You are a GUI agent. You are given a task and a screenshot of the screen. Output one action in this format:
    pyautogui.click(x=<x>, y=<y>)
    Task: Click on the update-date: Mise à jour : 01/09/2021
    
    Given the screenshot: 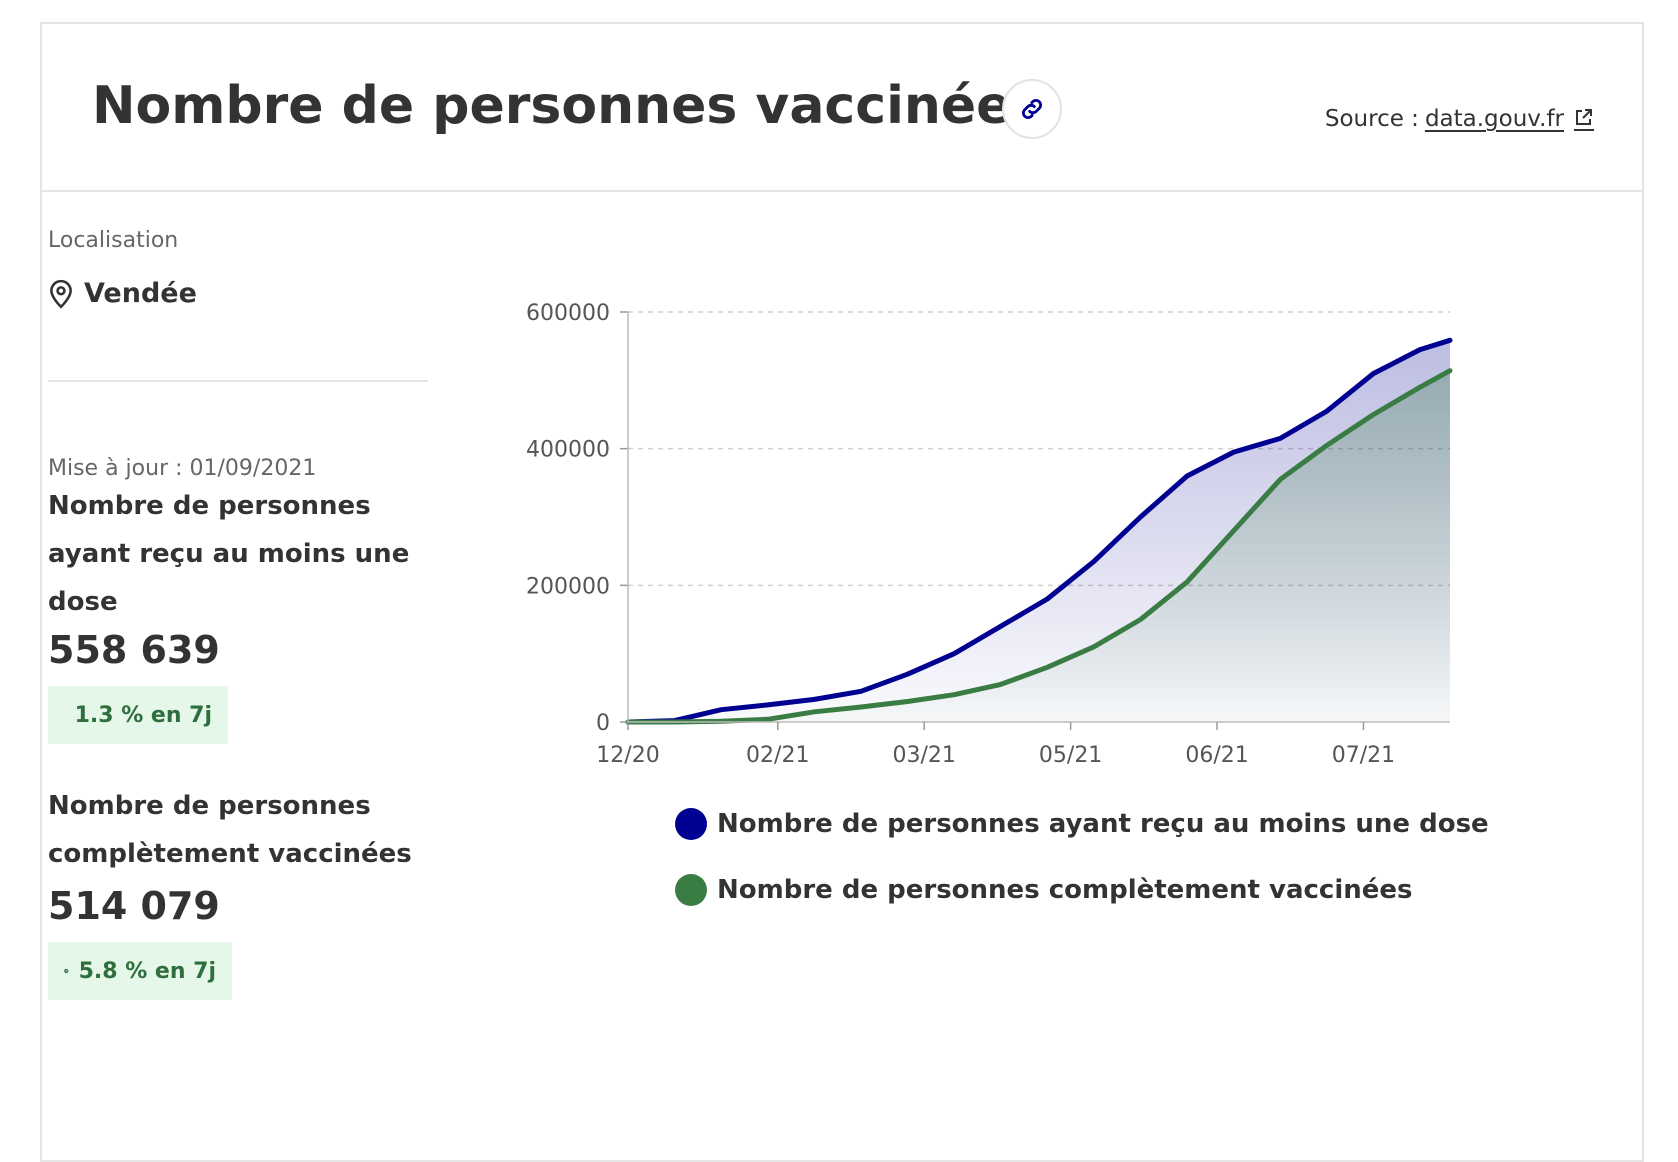 What is the action you would take?
    pyautogui.click(x=182, y=468)
    